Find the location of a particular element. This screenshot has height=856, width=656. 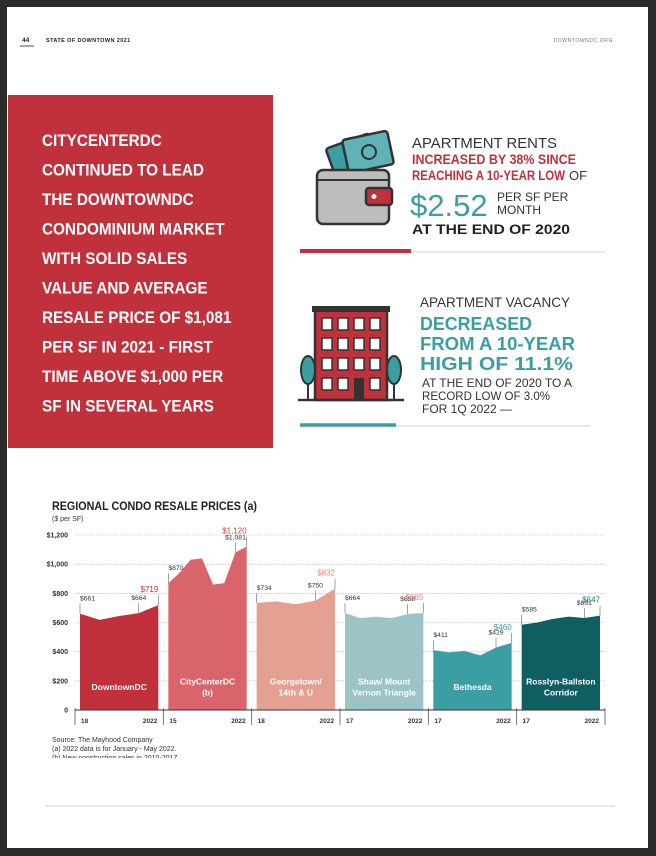

series-label: DowntownDC is located at coordinates (119, 687).